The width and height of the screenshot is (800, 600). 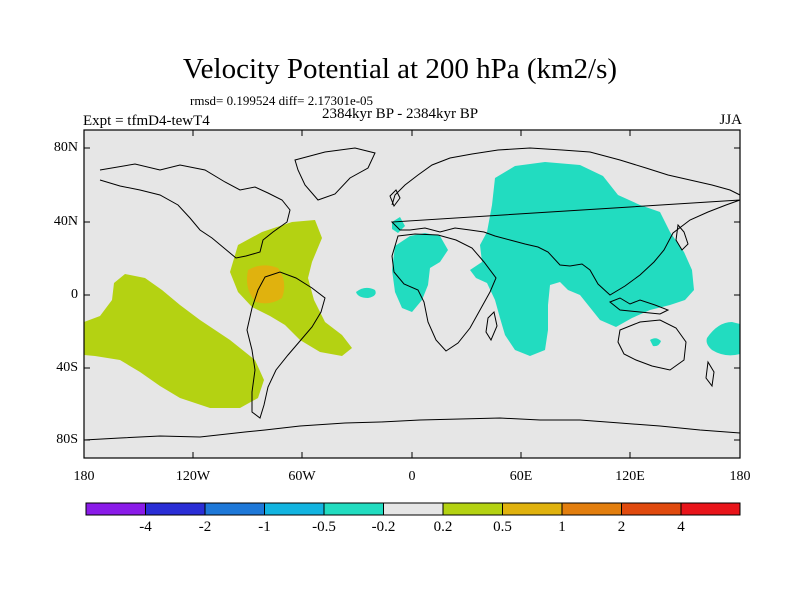 What do you see at coordinates (400, 69) in the screenshot?
I see `plot-title: Velocity Potential at 200 hPa (km2/s)` at bounding box center [400, 69].